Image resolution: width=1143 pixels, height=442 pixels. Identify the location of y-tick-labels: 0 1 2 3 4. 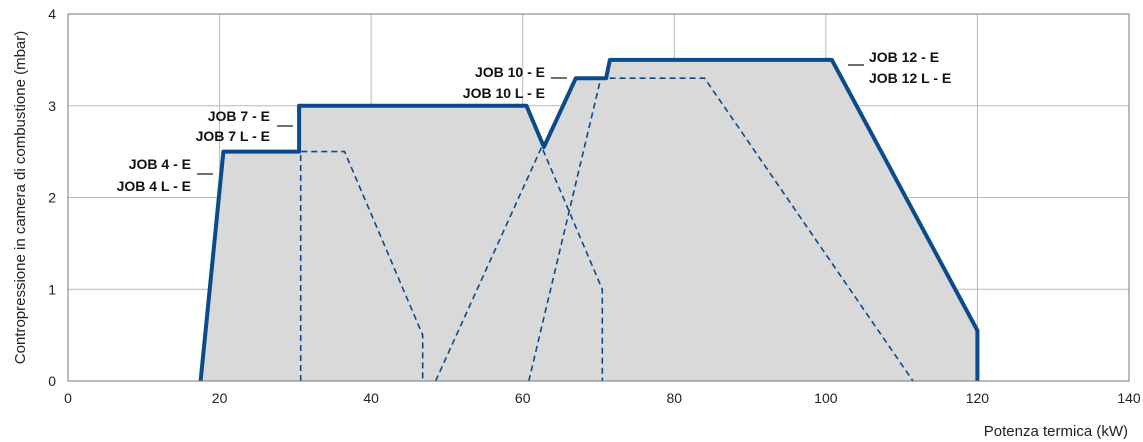
(52, 197).